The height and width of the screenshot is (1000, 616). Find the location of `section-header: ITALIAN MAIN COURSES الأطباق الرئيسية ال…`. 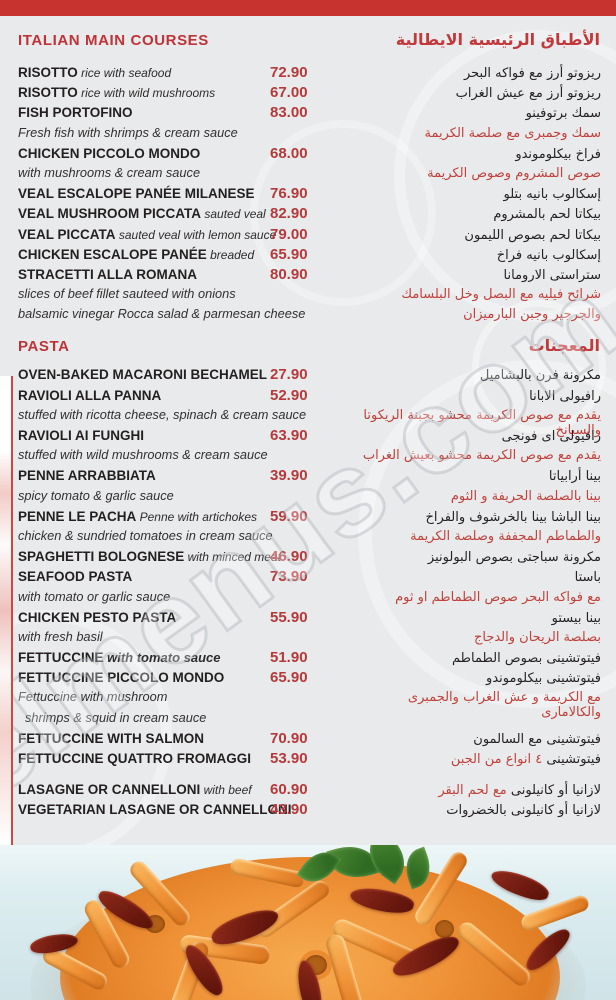

section-header: ITALIAN MAIN COURSES الأطباق الرئيسية ال… is located at coordinates (309, 41).